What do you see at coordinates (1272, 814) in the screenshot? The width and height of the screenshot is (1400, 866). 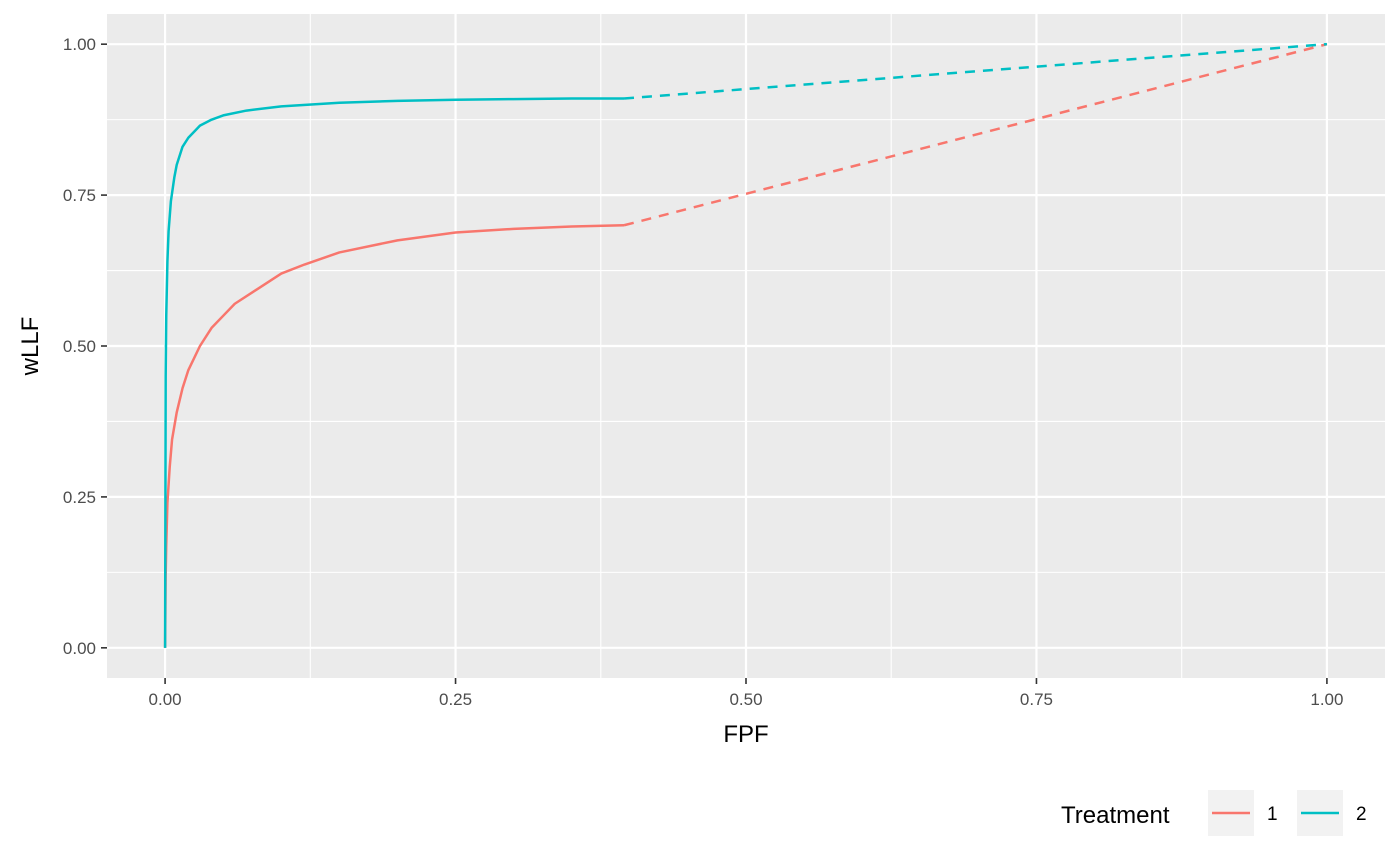 I see `legend-label-1: 1` at bounding box center [1272, 814].